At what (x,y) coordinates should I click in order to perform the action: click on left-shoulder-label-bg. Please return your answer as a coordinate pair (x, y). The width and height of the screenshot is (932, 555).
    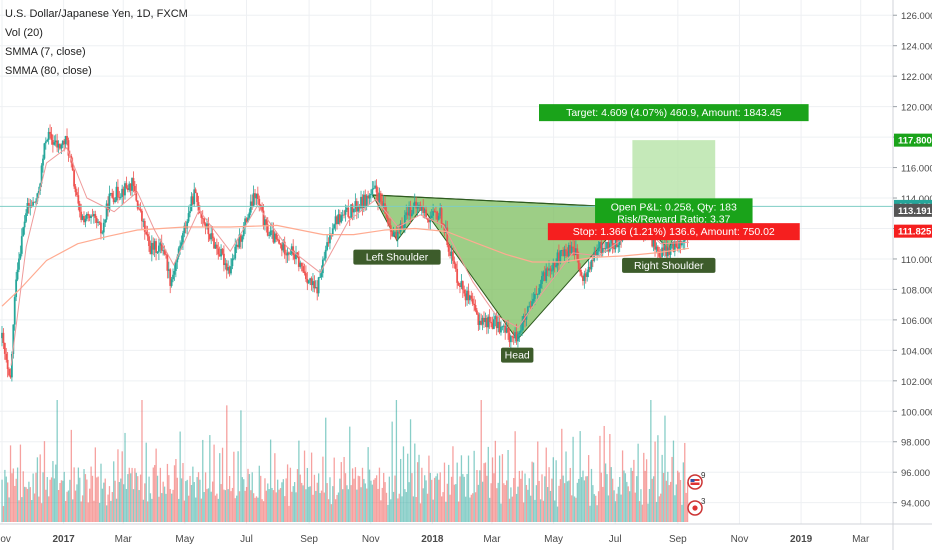
    Looking at the image, I should click on (397, 257).